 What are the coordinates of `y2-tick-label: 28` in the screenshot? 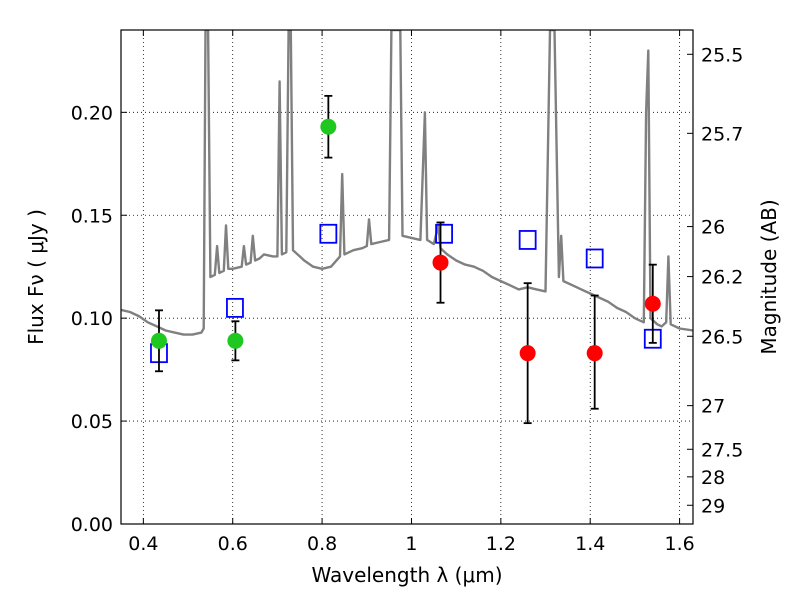 It's located at (713, 478).